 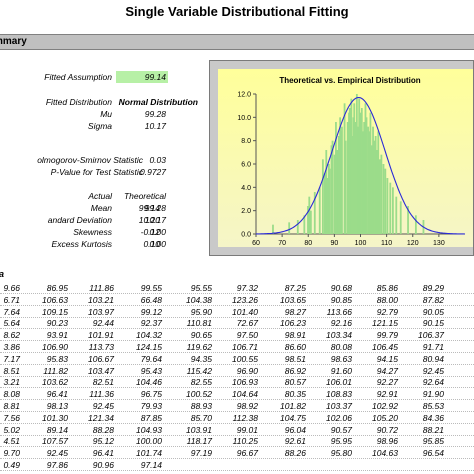 I want to click on table-cell: 111.36, so click(x=101, y=394).